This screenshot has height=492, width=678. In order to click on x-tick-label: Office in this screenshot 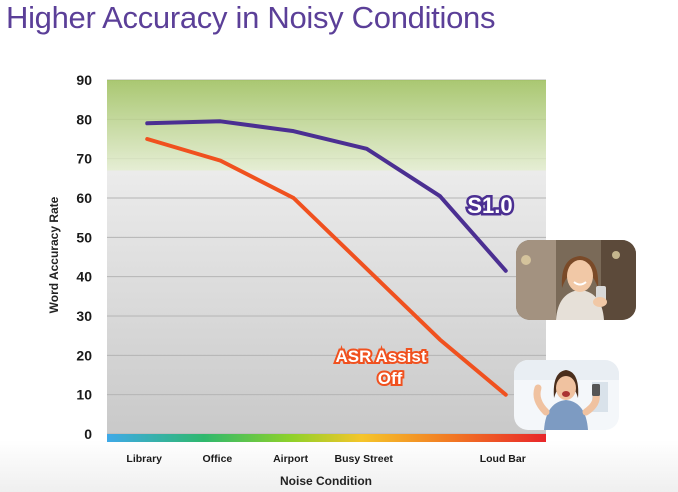, I will do `click(218, 459)`.